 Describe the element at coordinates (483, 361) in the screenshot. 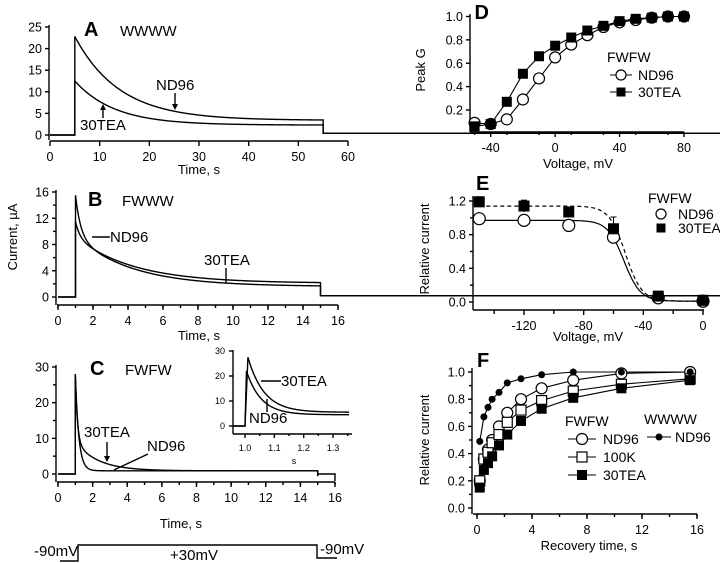

I see `panel-label-f: F` at that location.